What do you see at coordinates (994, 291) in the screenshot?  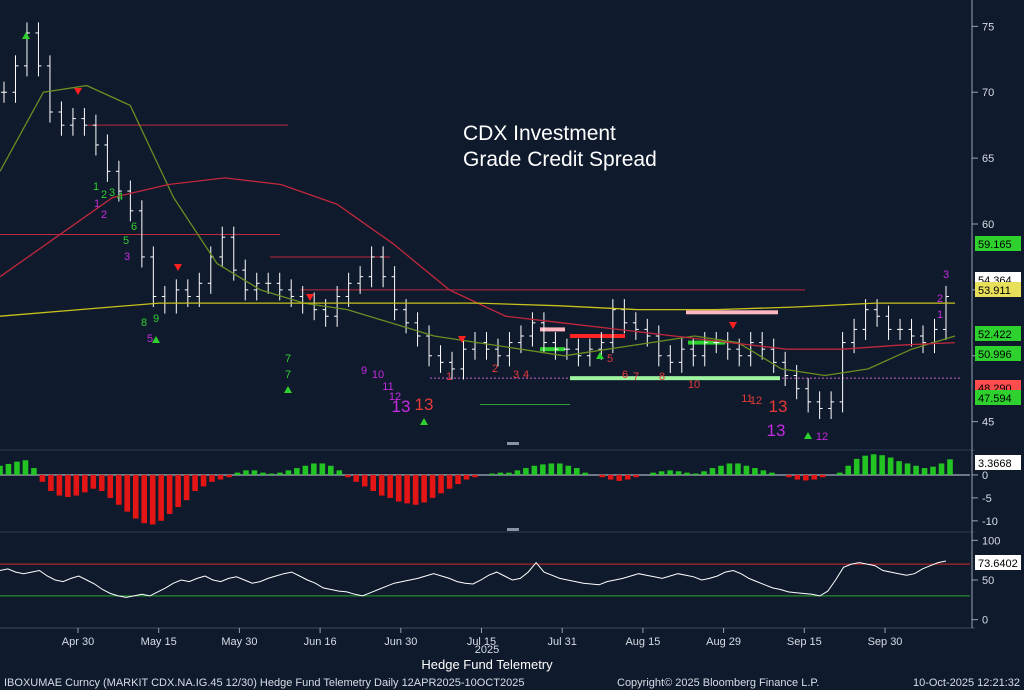 I see `last-price-badge-label: 53.911` at bounding box center [994, 291].